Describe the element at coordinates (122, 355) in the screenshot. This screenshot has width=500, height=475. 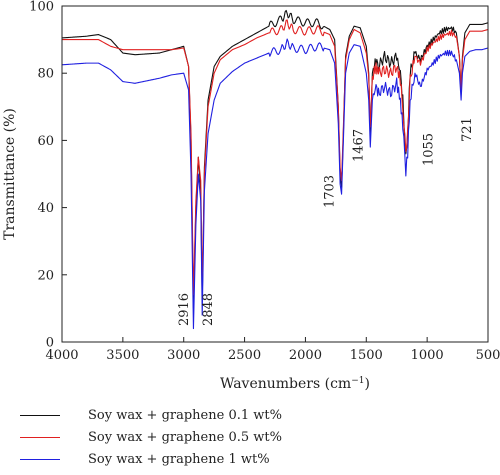
I see `x-tick-label: 3500` at that location.